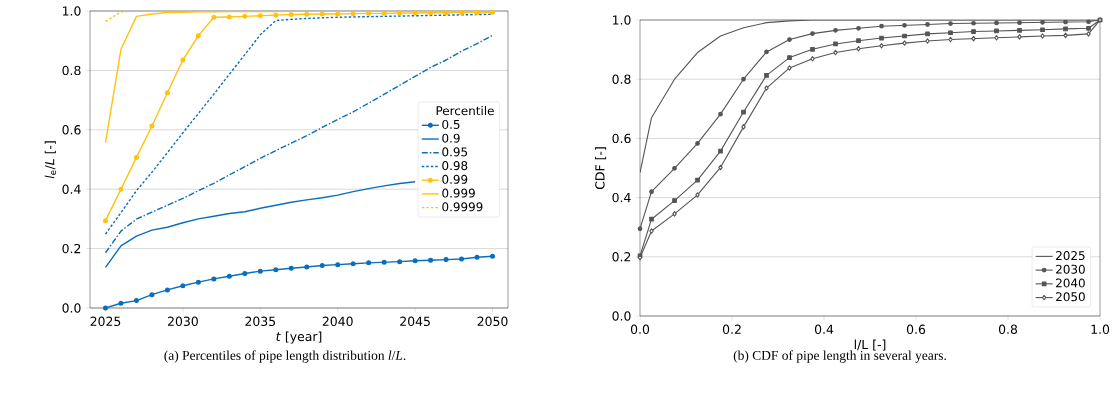 This screenshot has height=412, width=1113. I want to click on legend-label: 0.5, so click(451, 124).